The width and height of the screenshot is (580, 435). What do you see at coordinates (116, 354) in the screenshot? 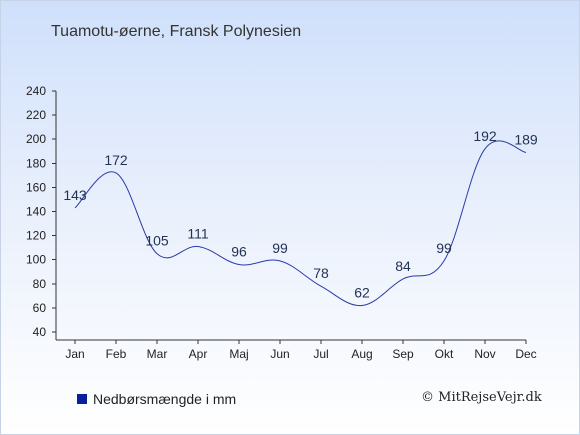
I see `x-tick-label: Feb` at bounding box center [116, 354].